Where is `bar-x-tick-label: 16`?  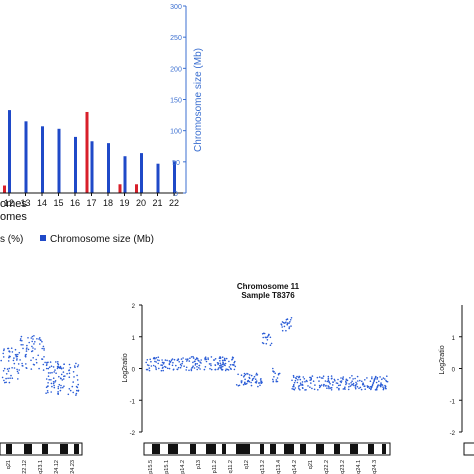 bar-x-tick-label: 16 is located at coordinates (75, 203).